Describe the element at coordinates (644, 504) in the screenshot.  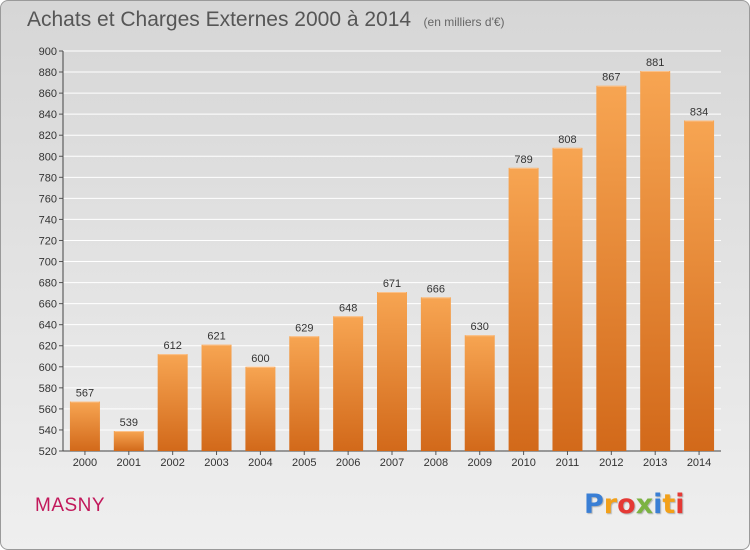
I see `logo-letter: x` at that location.